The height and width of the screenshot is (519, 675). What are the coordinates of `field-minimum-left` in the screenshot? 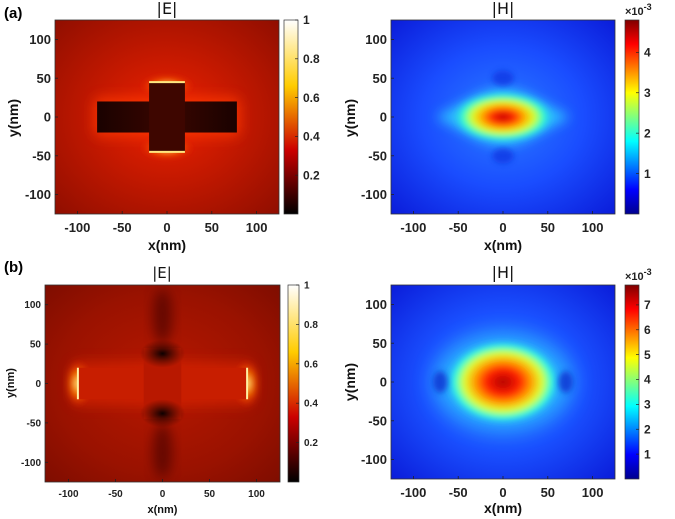 It's located at (440, 382).